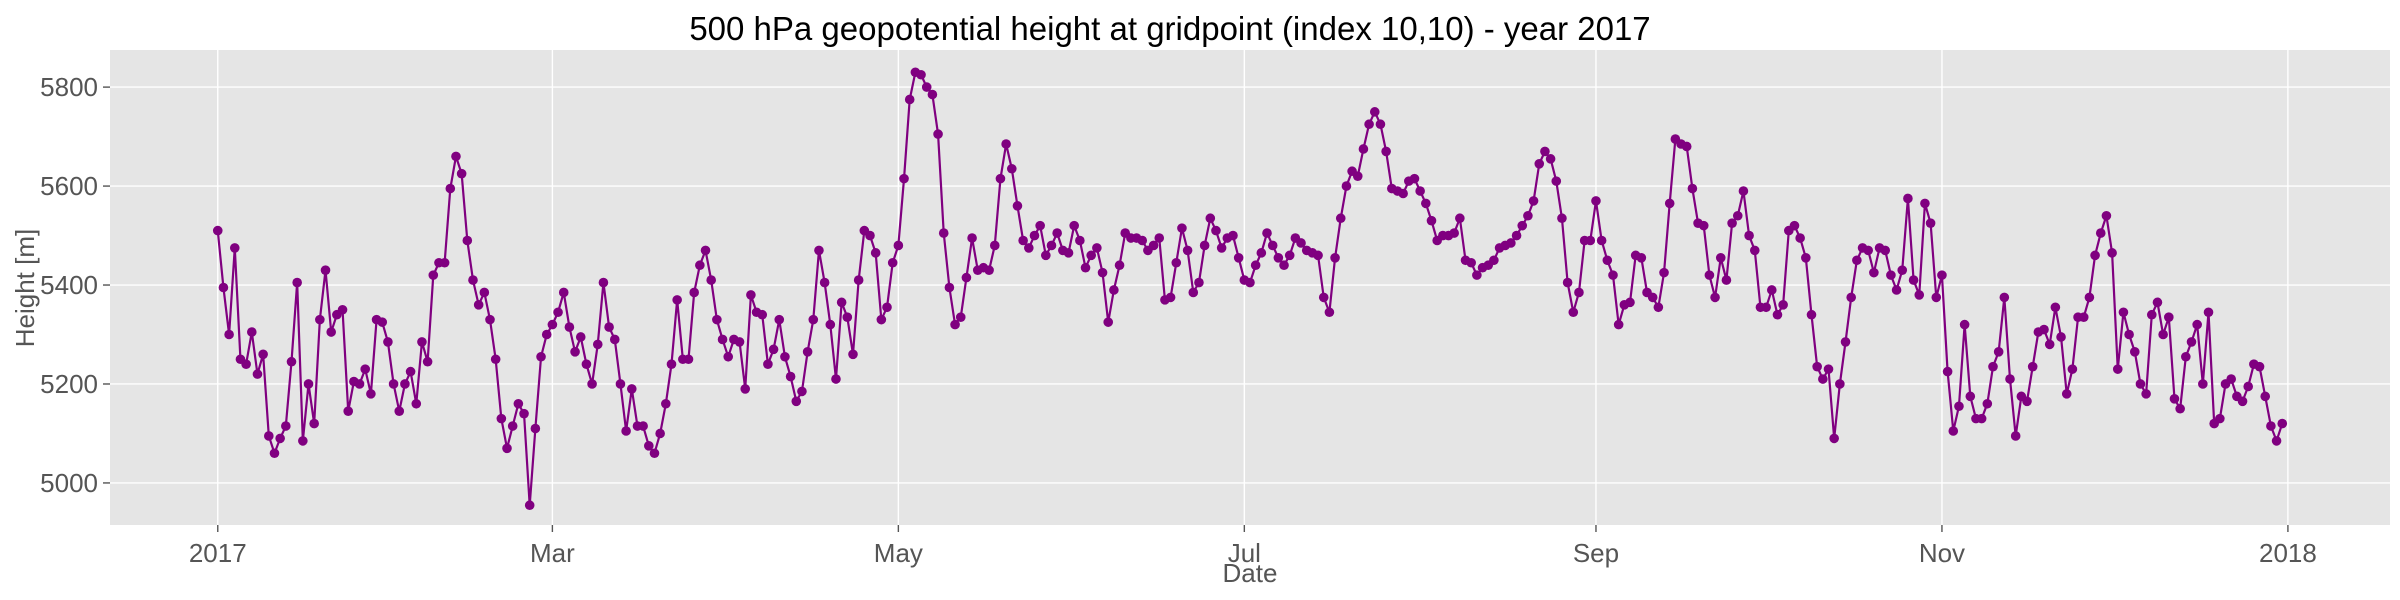  What do you see at coordinates (1244, 553) in the screenshot?
I see `x-tick-label: Jul` at bounding box center [1244, 553].